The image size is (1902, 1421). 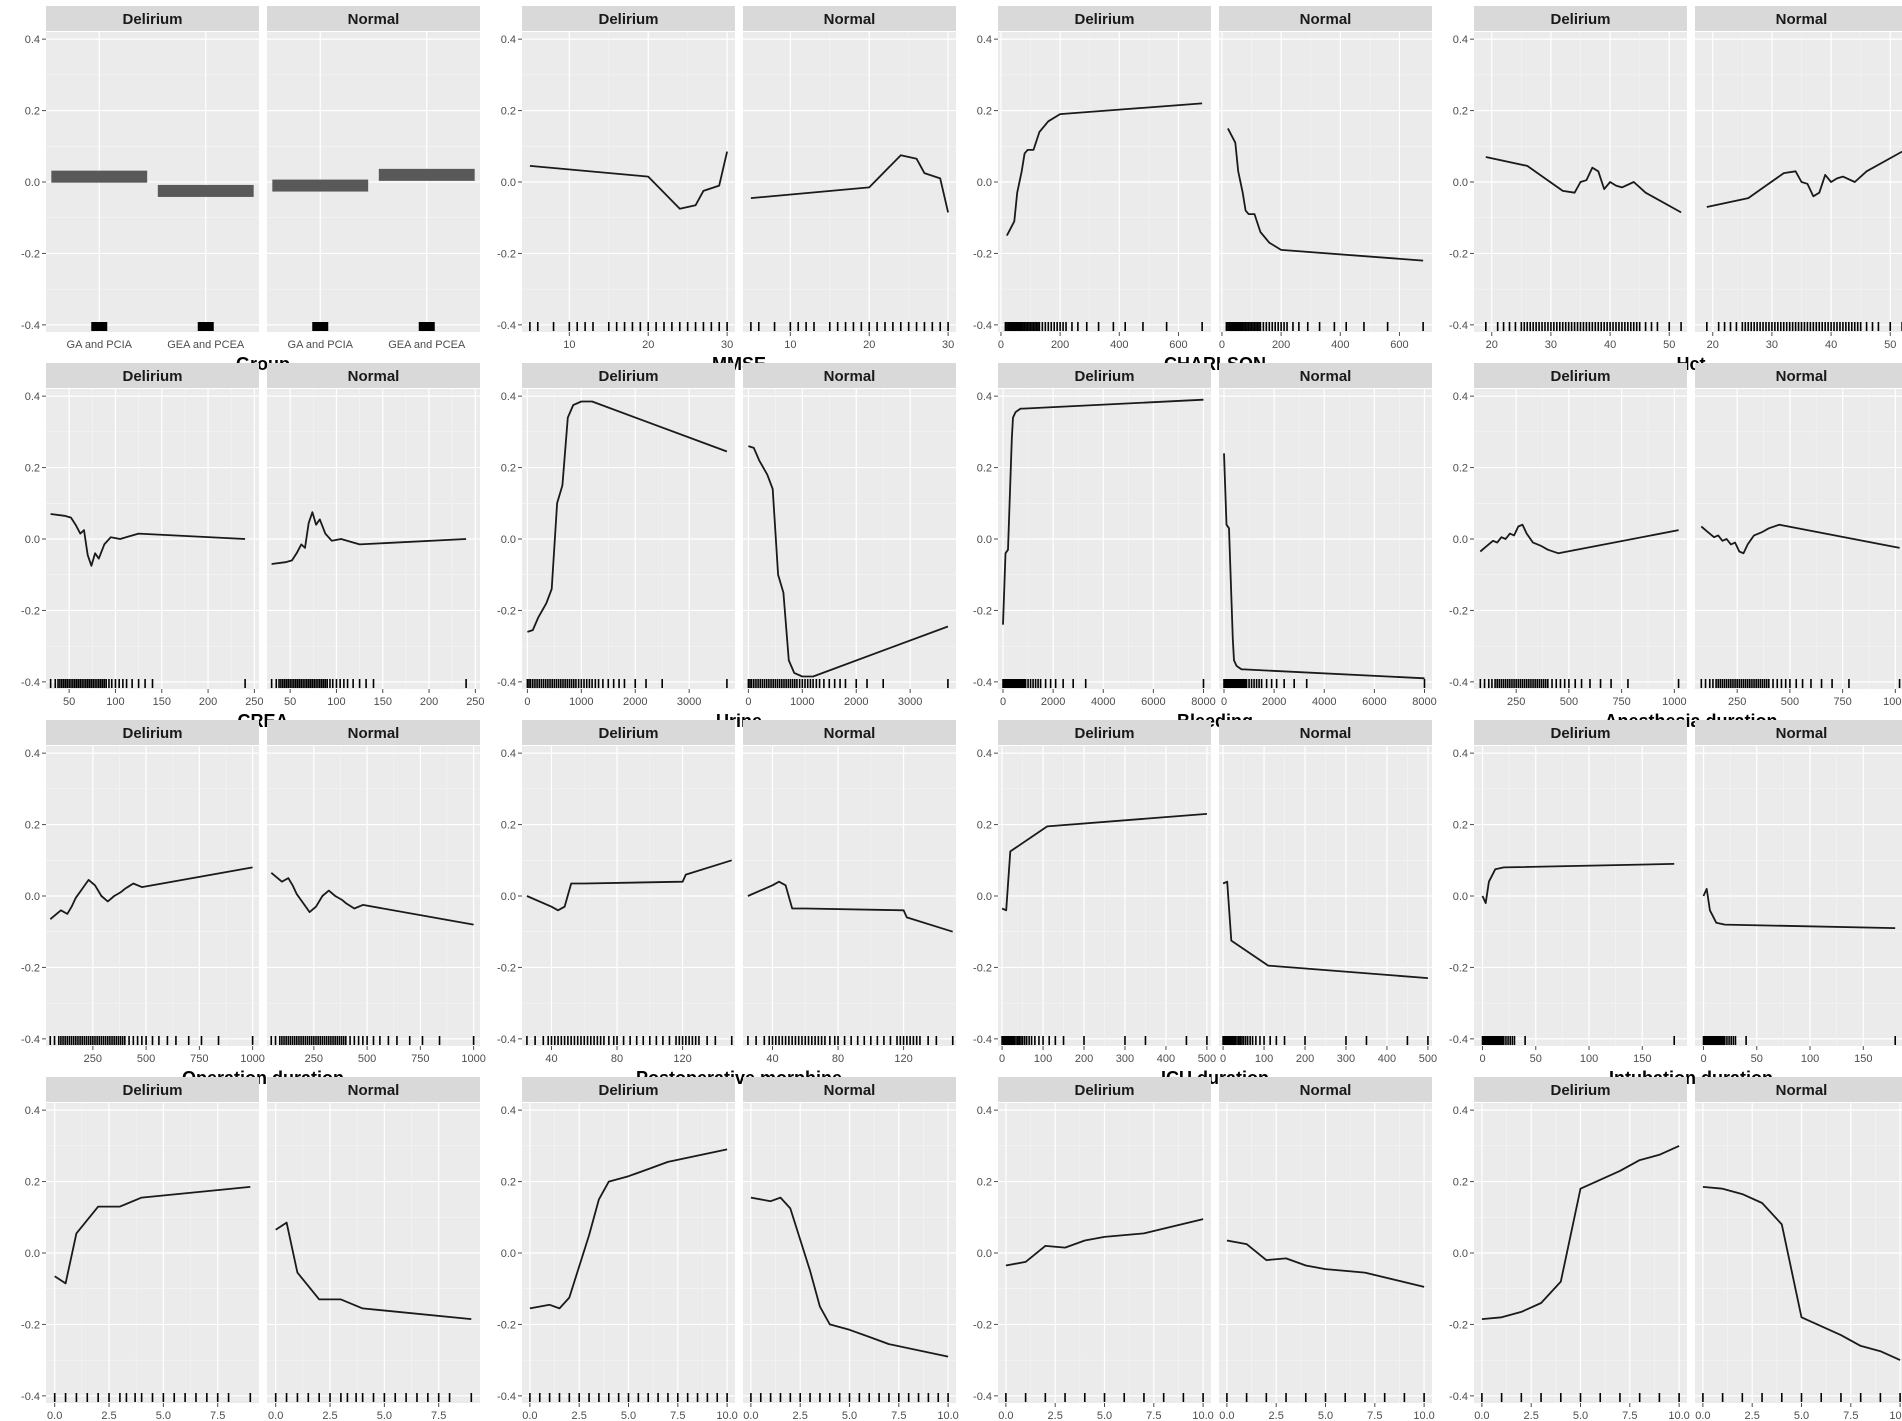 I want to click on chart-14-facet-normal-strip-label: Normal, so click(x=1326, y=1090).